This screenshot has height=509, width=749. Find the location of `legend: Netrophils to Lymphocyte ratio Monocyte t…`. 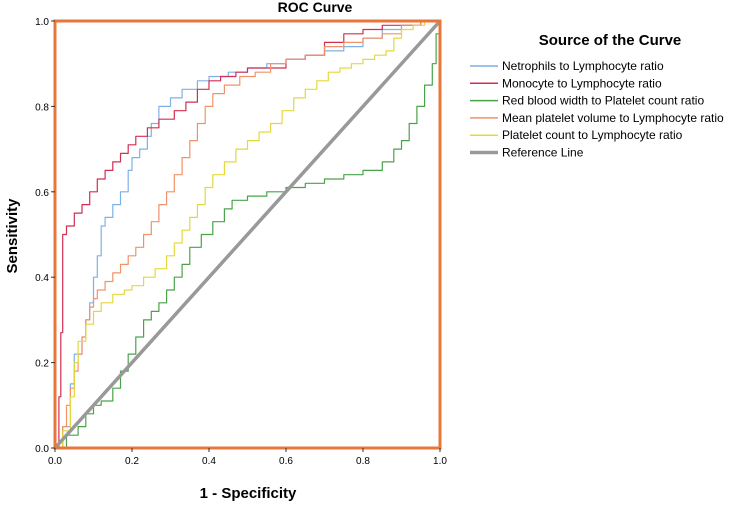

legend: Netrophils to Lymphocyte ratio Monocyte t… is located at coordinates (597, 109).